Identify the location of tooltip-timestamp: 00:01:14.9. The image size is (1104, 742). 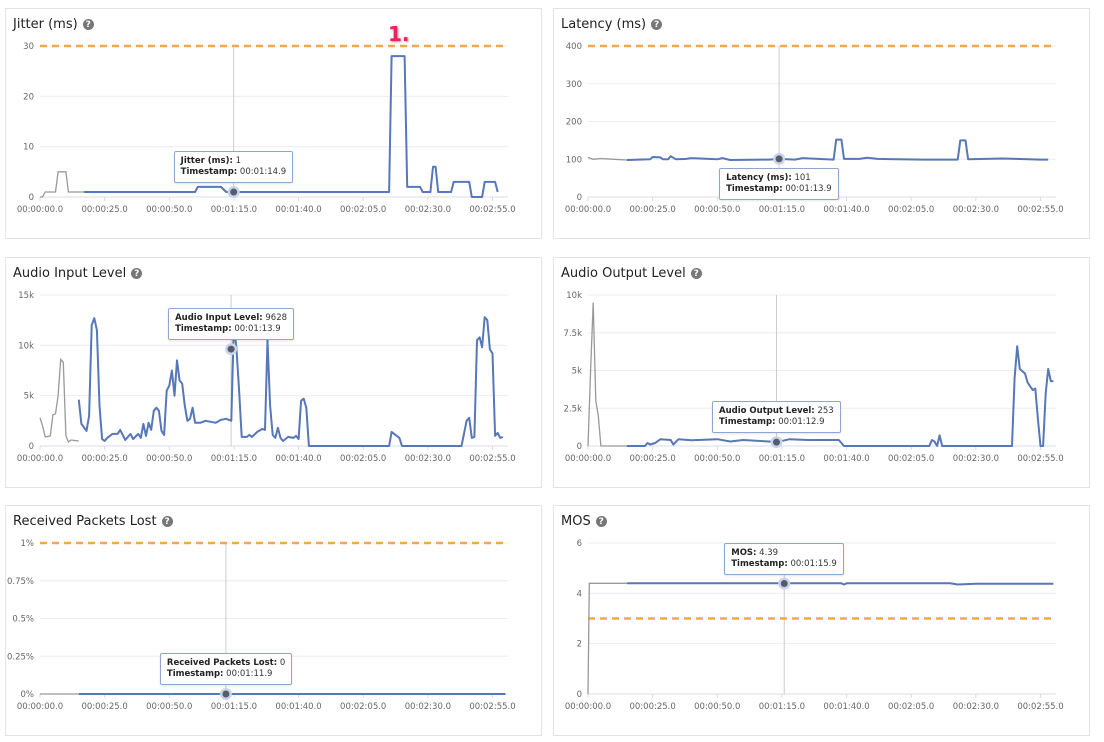
(263, 171).